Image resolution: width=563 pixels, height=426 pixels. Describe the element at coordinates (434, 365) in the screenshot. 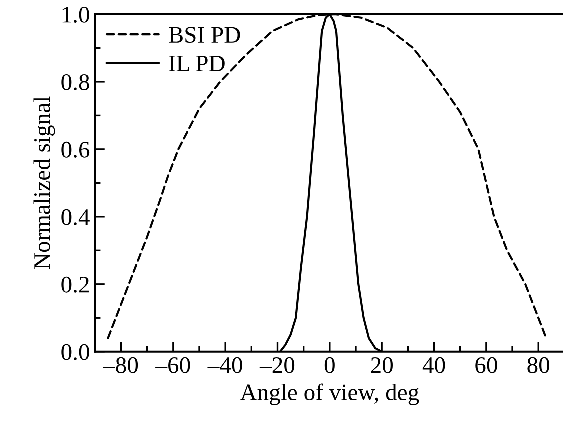

I see `x-tick-label: 40` at that location.